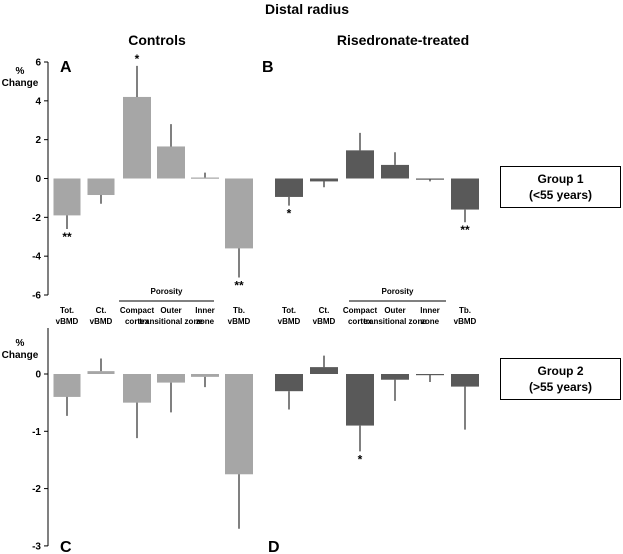  What do you see at coordinates (268, 67) in the screenshot?
I see `panel-label-b: B` at bounding box center [268, 67].